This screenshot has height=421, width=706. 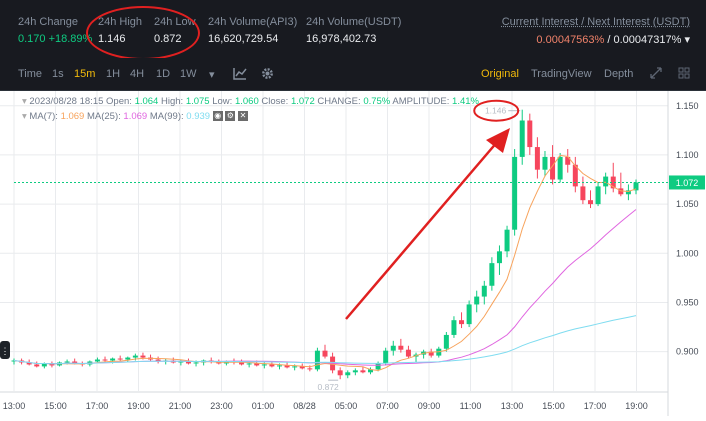 What do you see at coordinates (5, 351) in the screenshot?
I see `pan-handle-grip-icon: ⋮` at bounding box center [5, 351].